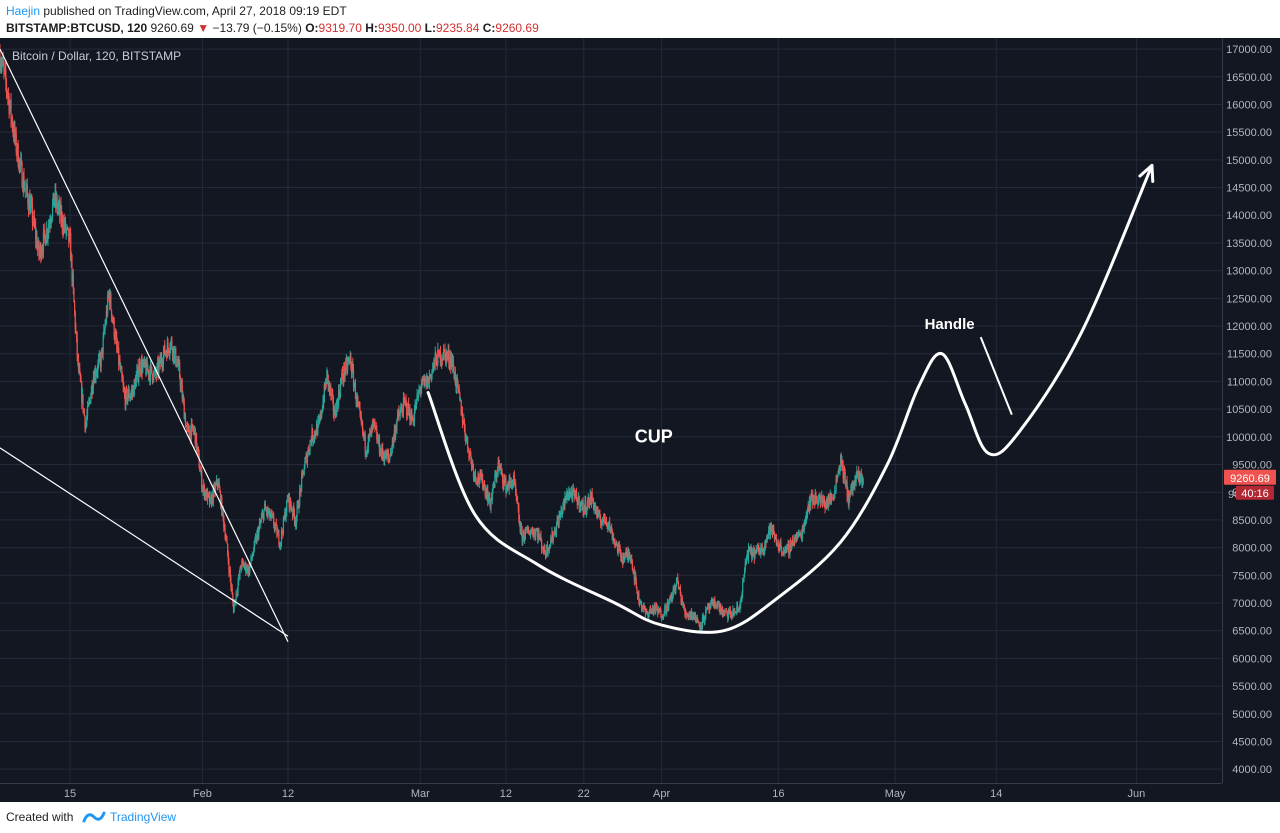 The image size is (1280, 833). I want to click on price-tick-label: 10000.00, so click(1249, 438).